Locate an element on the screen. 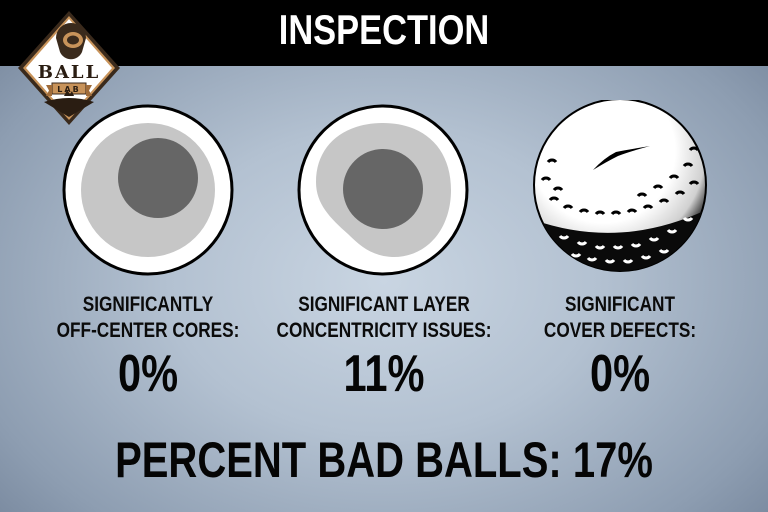  logo-text-ball: BALL is located at coordinates (69, 72).